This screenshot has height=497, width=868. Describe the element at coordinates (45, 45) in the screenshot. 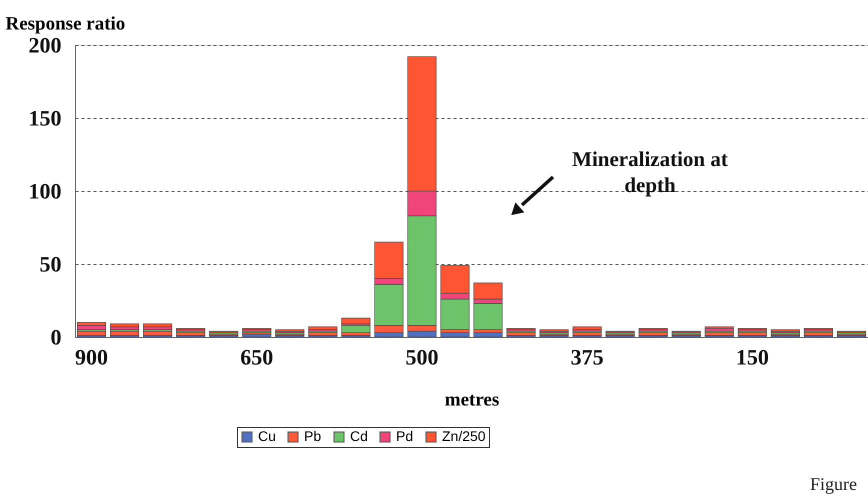

I see `y-tick-label: 200` at that location.